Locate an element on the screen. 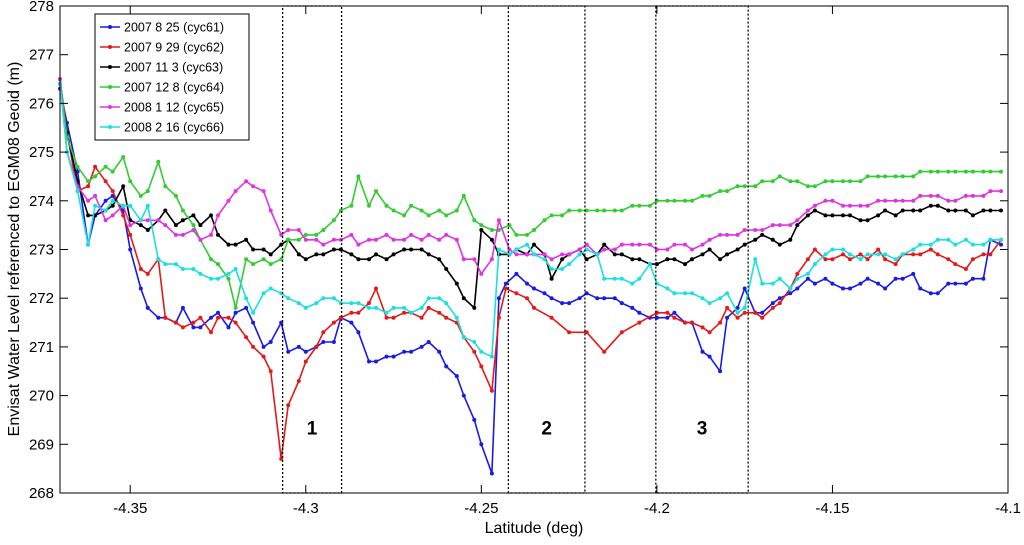  y-tick-label: 269 is located at coordinates (41, 444).